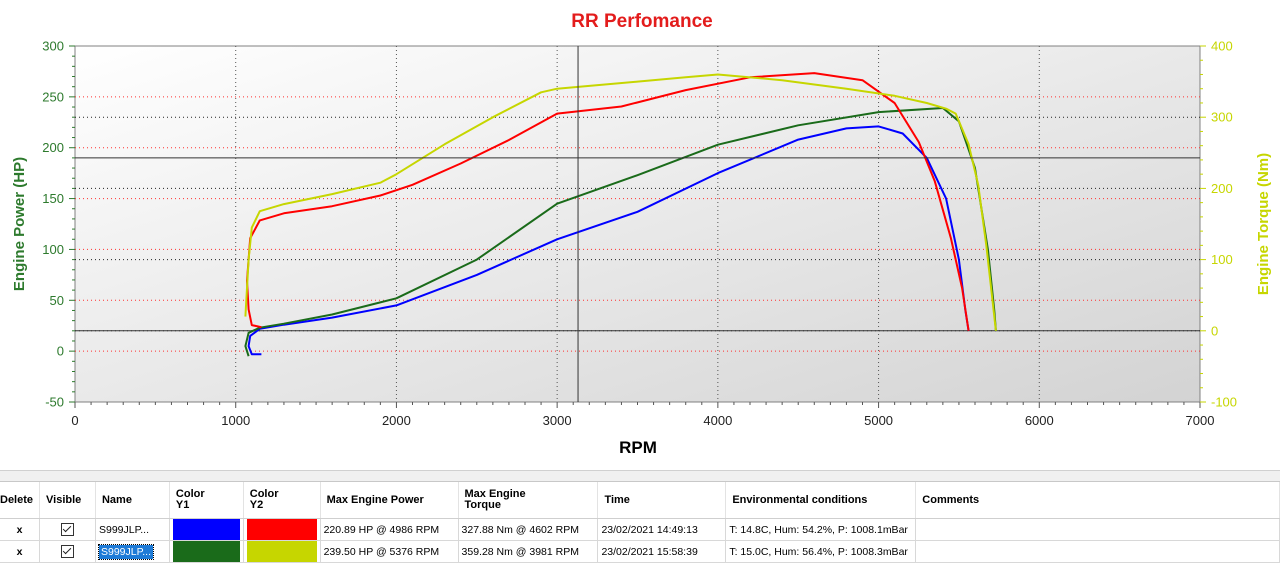 This screenshot has width=1280, height=563. Describe the element at coordinates (640, 476) in the screenshot. I see `panel-splitter` at that location.